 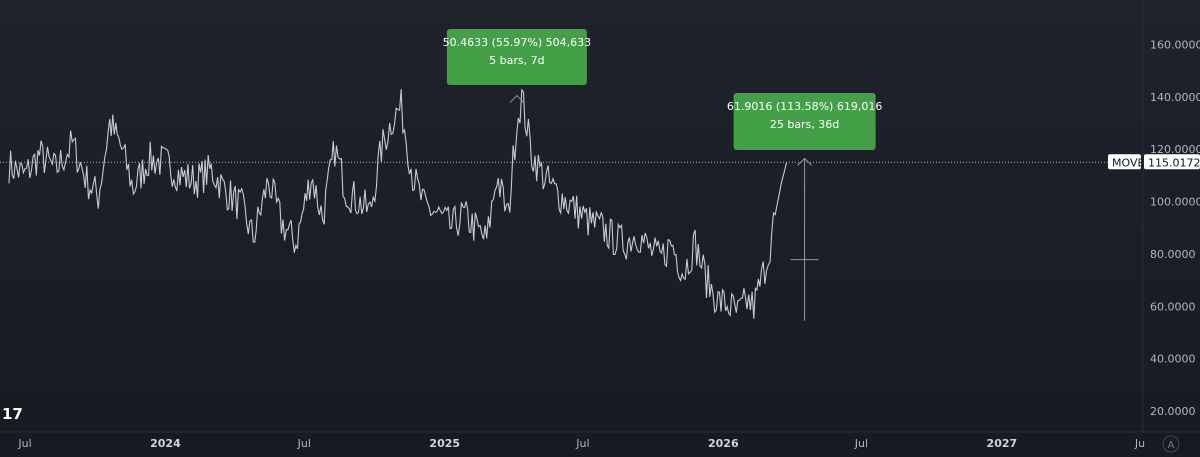 What do you see at coordinates (1173, 254) in the screenshot?
I see `y-tick-label: 80.0000` at bounding box center [1173, 254].